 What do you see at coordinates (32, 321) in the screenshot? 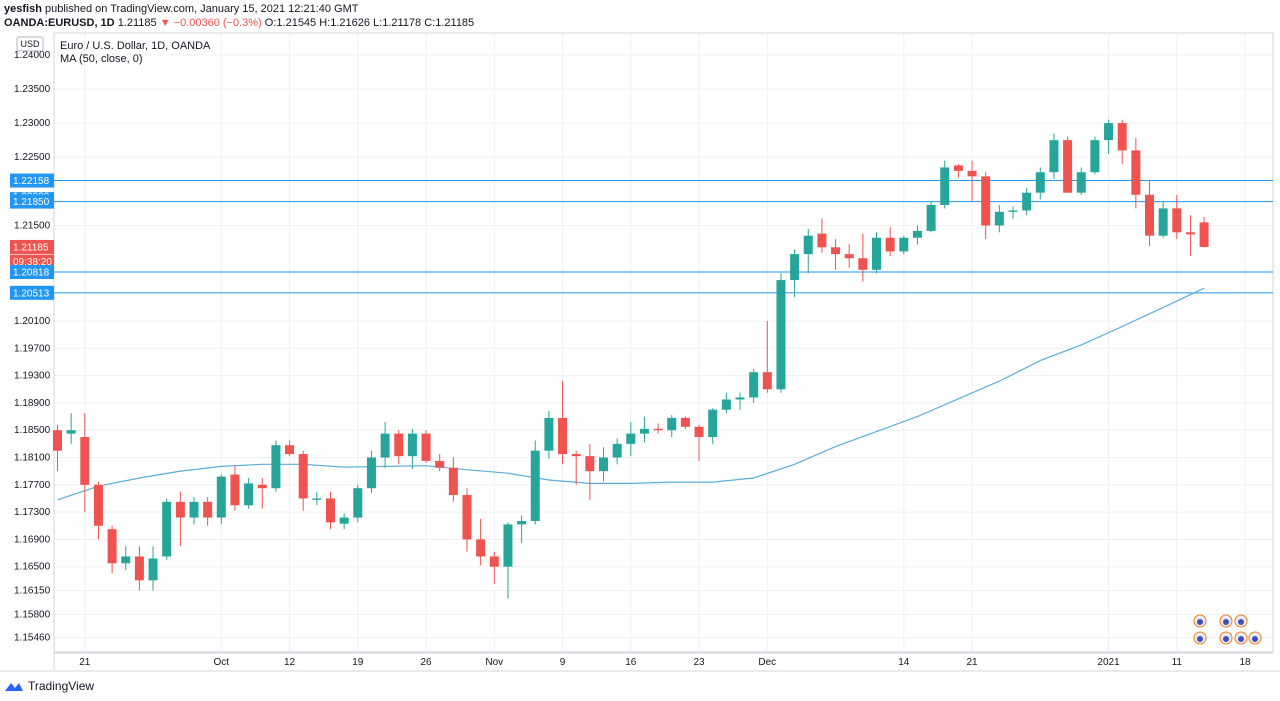
I see `y-tick-label: 1.20100` at bounding box center [32, 321].